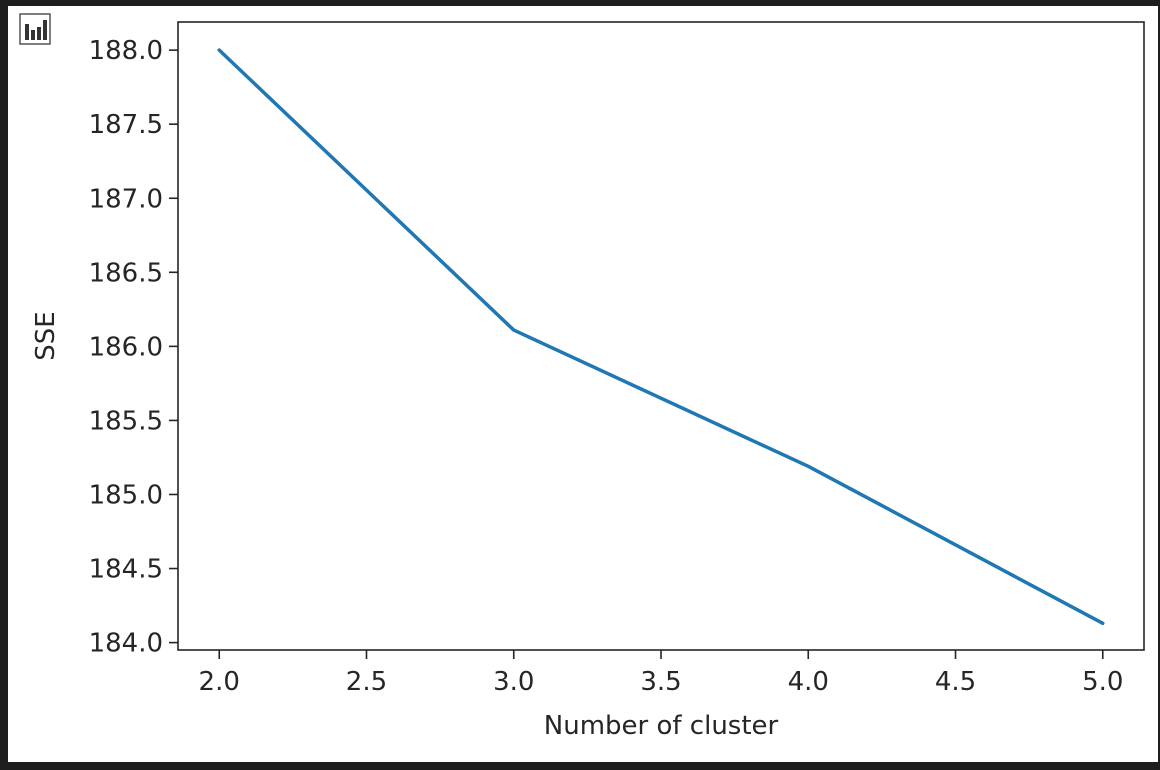 This screenshot has height=770, width=1160. I want to click on x-tick-label: 5.0, so click(1102, 682).